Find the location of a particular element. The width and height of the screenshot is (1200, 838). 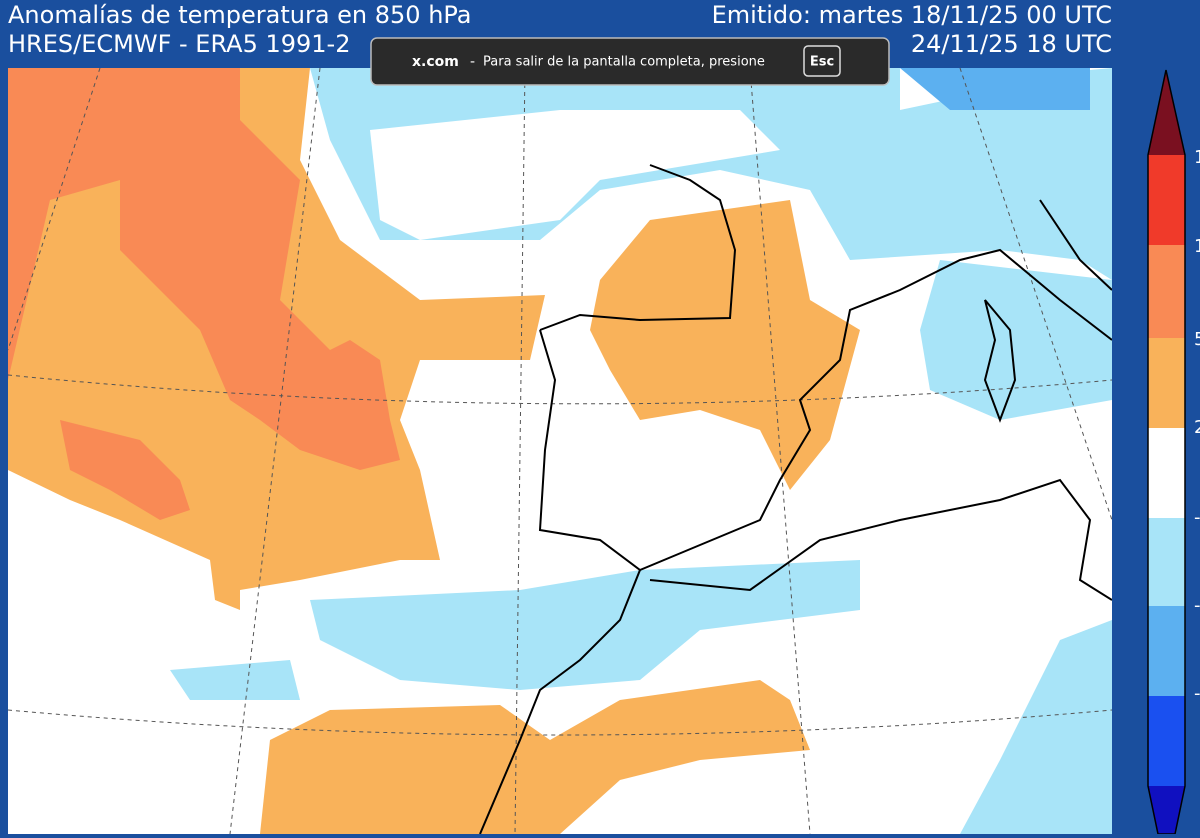

notice-box is located at coordinates (630, 61).